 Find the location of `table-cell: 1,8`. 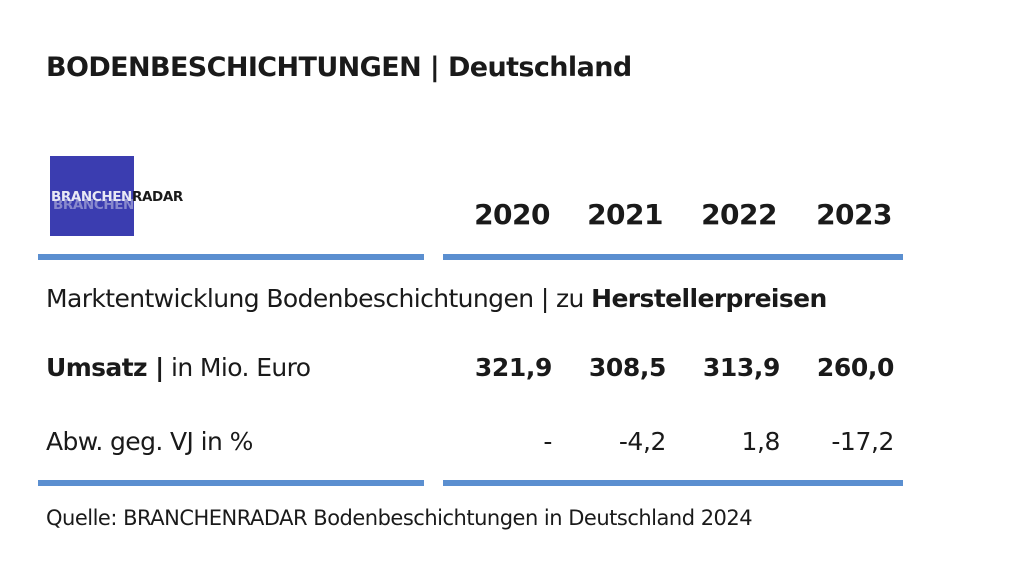

table-cell: 1,8 is located at coordinates (760, 441).